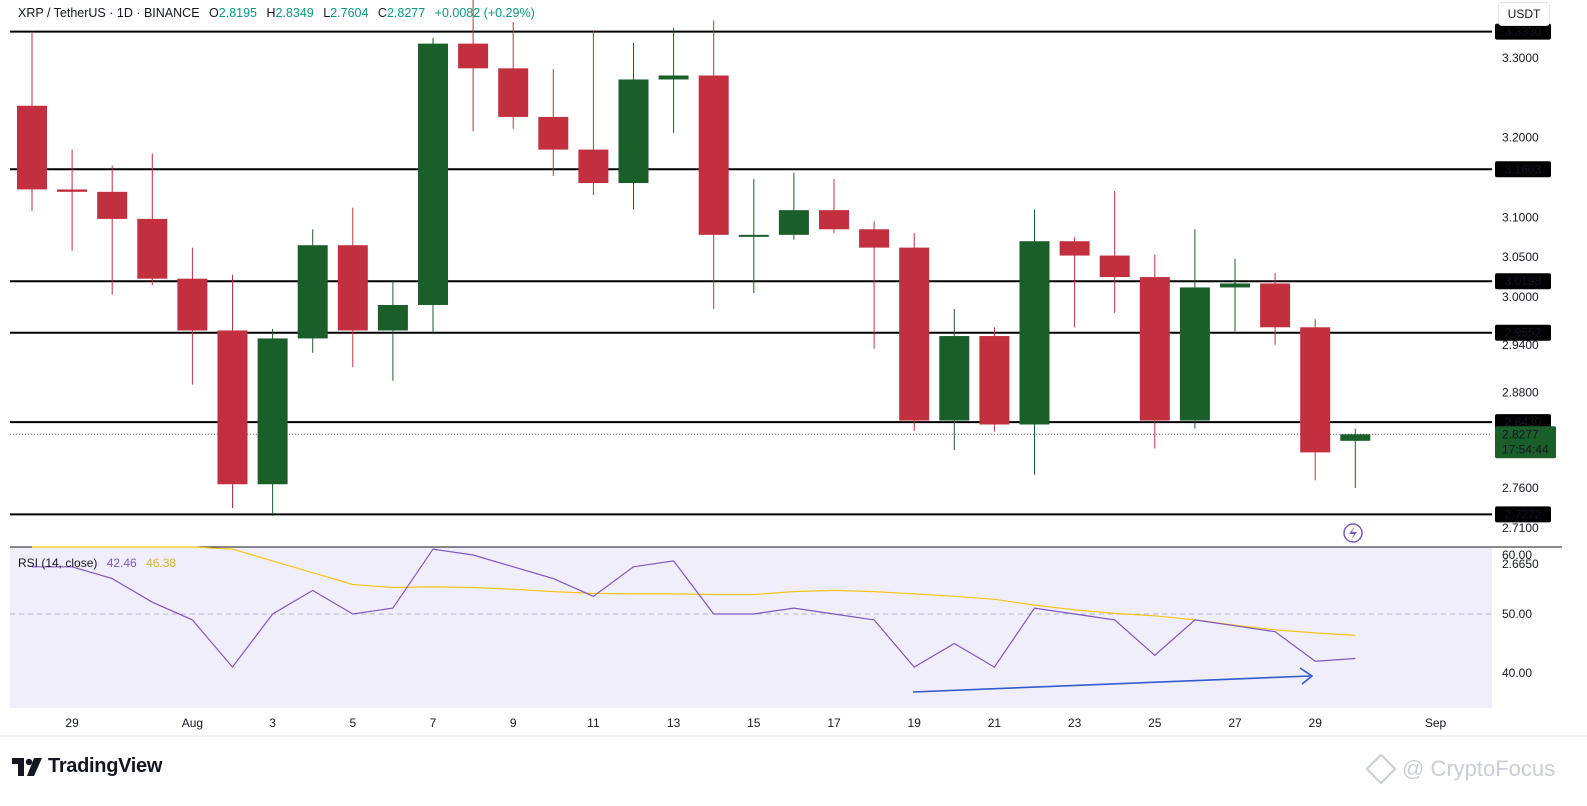  Describe the element at coordinates (1520, 345) in the screenshot. I see `price-axis-tick: 2.9400` at that location.